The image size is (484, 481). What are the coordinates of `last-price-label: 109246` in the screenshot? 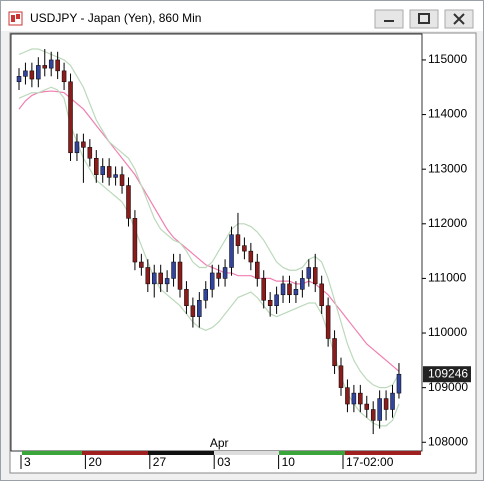 It's located at (448, 373).